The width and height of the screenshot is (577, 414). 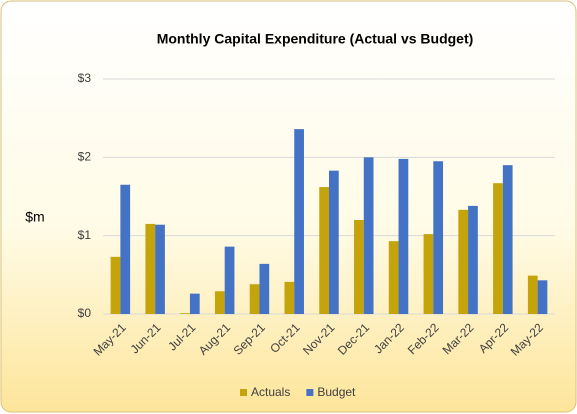 What do you see at coordinates (34, 217) in the screenshot?
I see `y-axis-label: $m` at bounding box center [34, 217].